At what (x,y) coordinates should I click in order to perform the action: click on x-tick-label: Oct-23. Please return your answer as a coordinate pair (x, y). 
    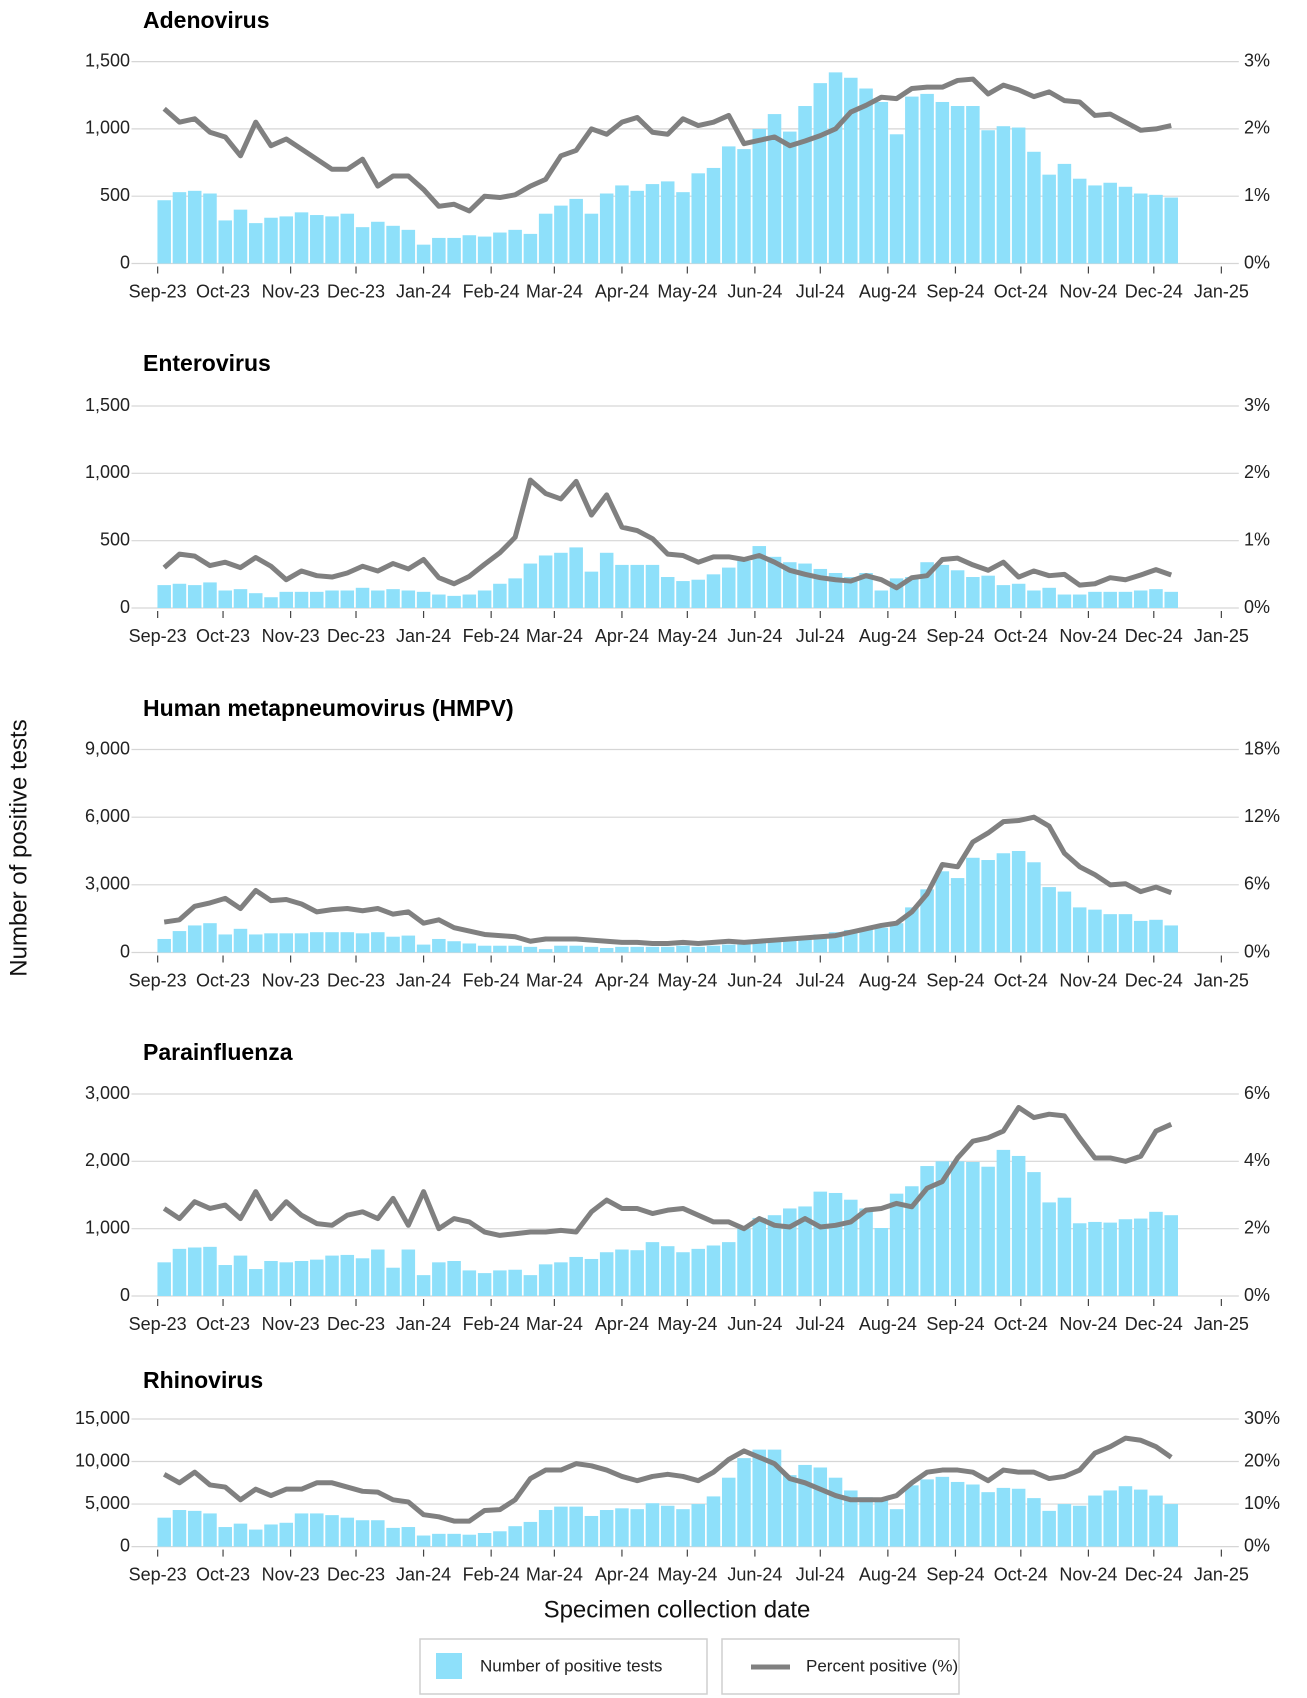
    Looking at the image, I should click on (223, 636).